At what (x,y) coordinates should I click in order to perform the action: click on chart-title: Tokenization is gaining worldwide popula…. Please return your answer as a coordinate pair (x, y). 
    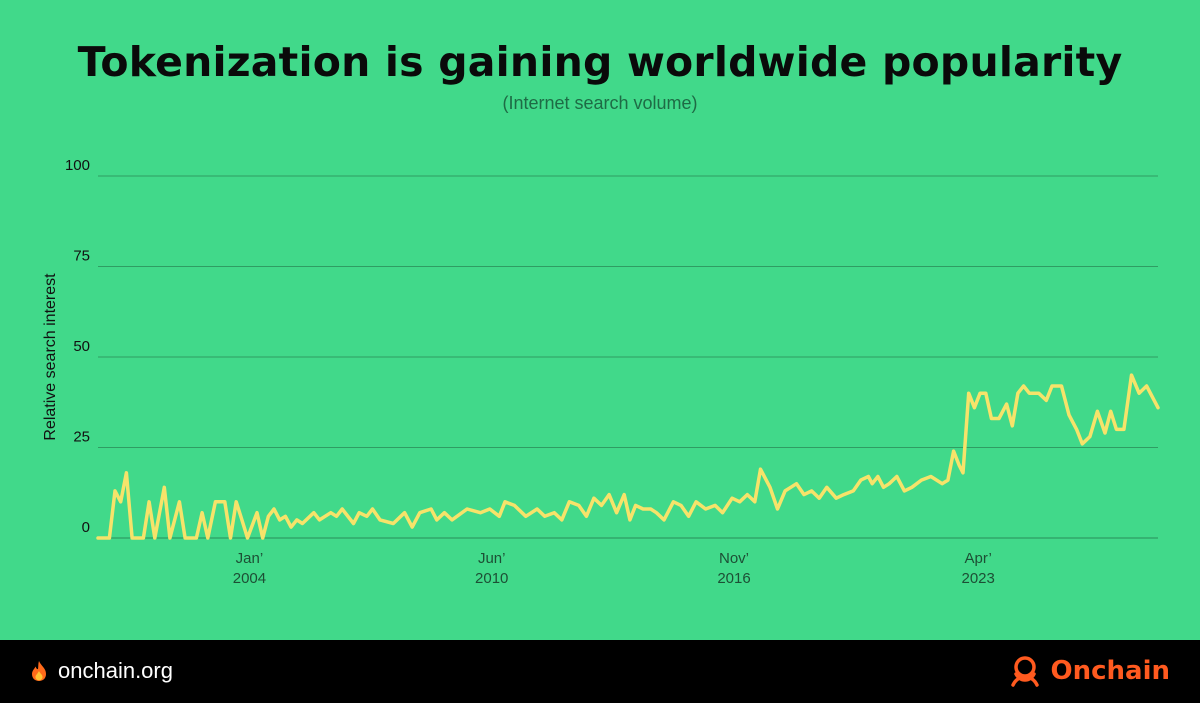
    Looking at the image, I should click on (600, 62).